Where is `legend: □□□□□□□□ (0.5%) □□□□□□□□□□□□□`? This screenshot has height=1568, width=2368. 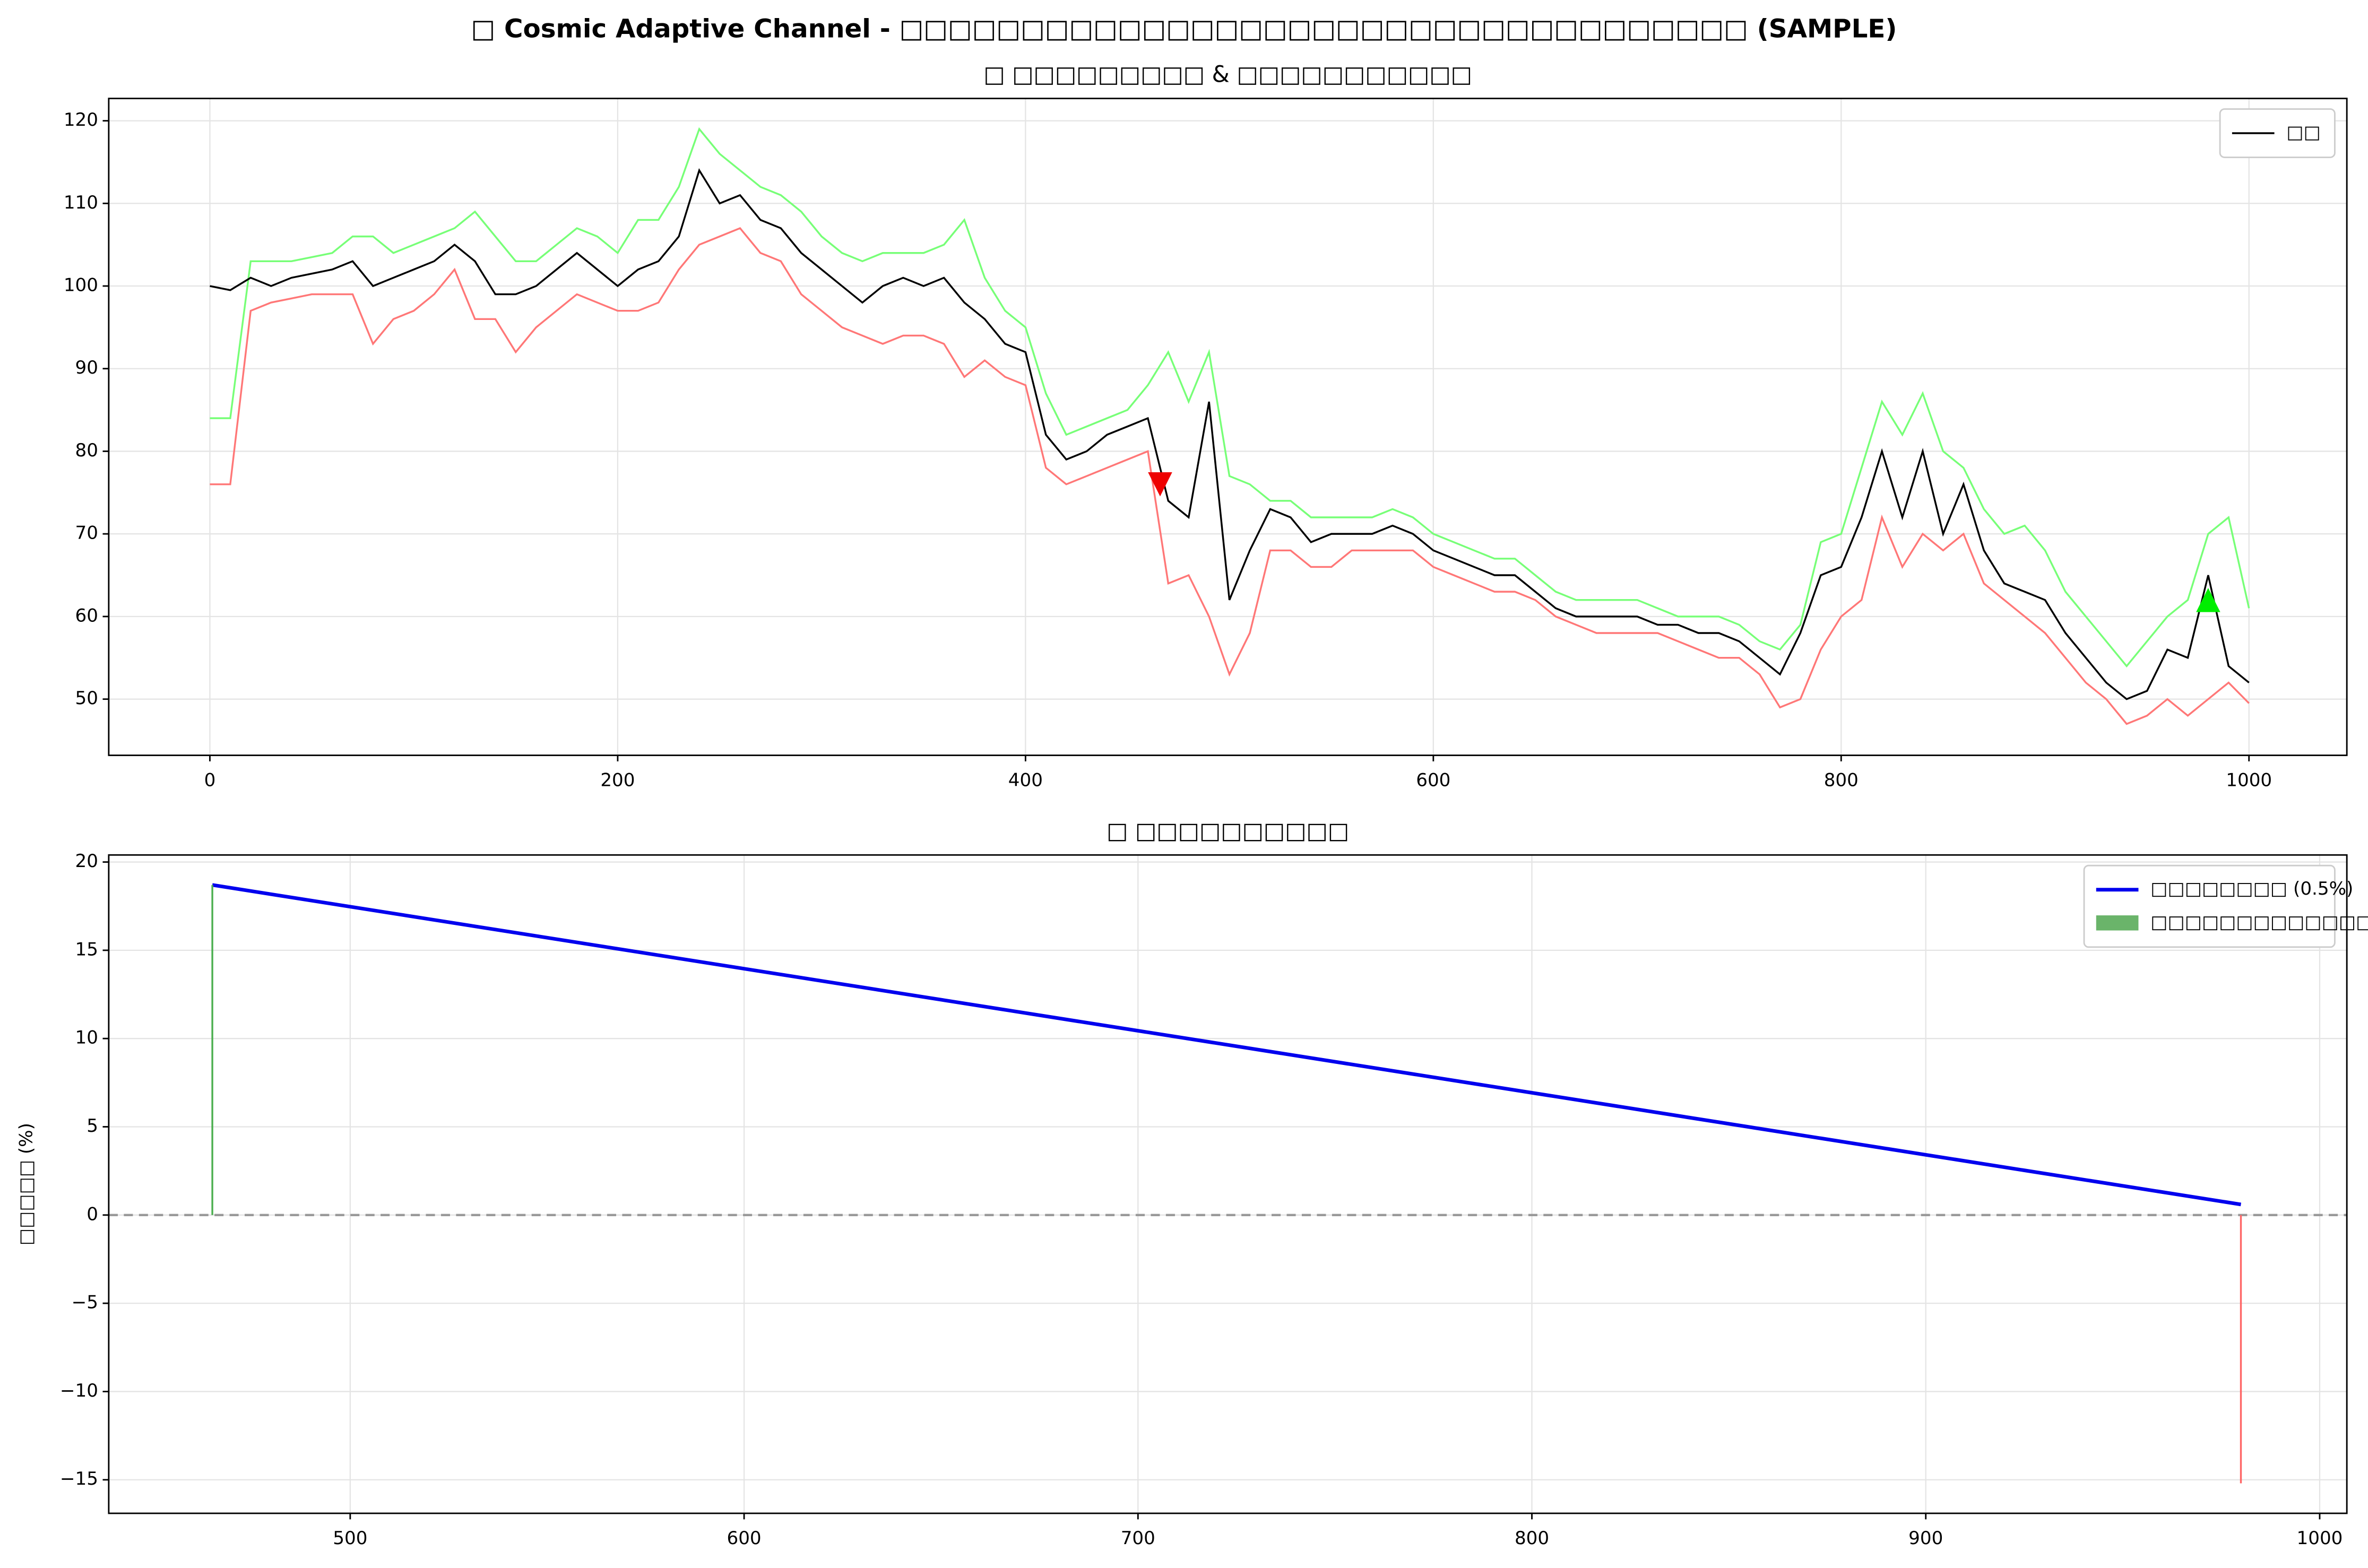
legend: □□□□□□□□ (0.5%) □□□□□□□□□□□□□ is located at coordinates (2226, 906).